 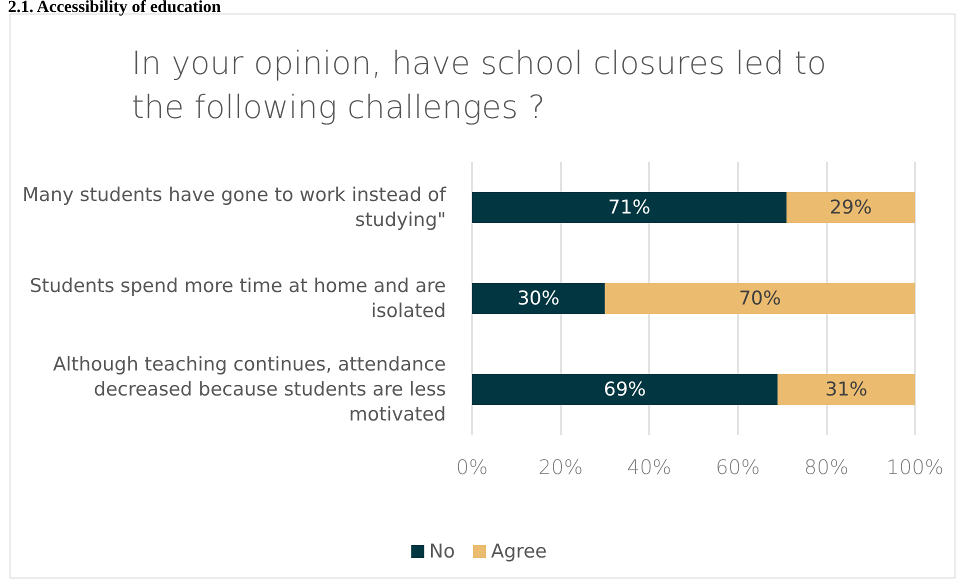 I want to click on x-tick-label: 20%, so click(x=560, y=467).